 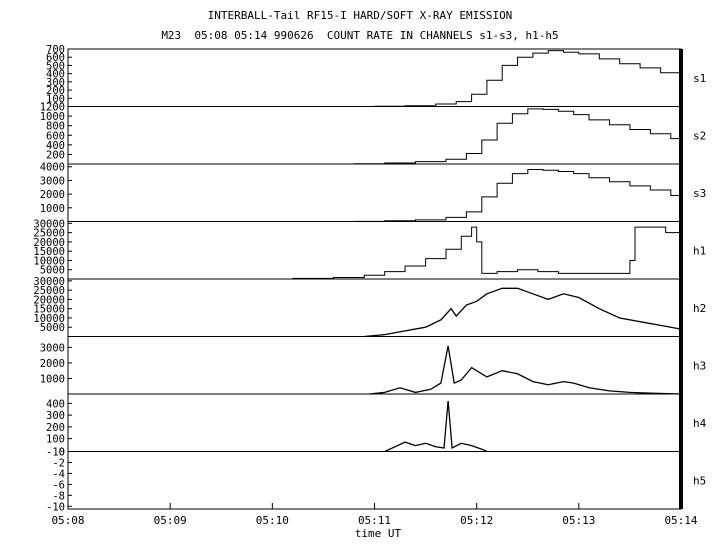 I want to click on y-tick-label-h1: 5000, so click(x=52, y=271).